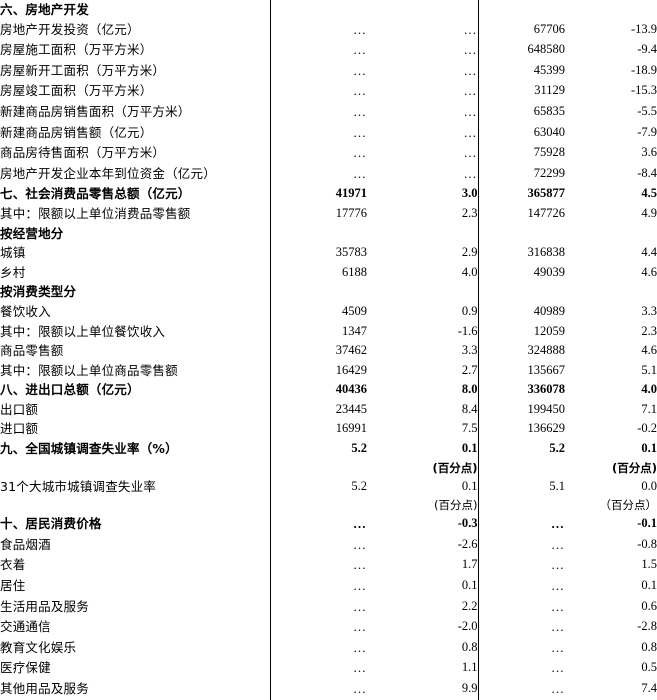 This screenshot has width=657, height=700. Describe the element at coordinates (318, 213) in the screenshot. I see `value-month-absolute: 17776` at that location.